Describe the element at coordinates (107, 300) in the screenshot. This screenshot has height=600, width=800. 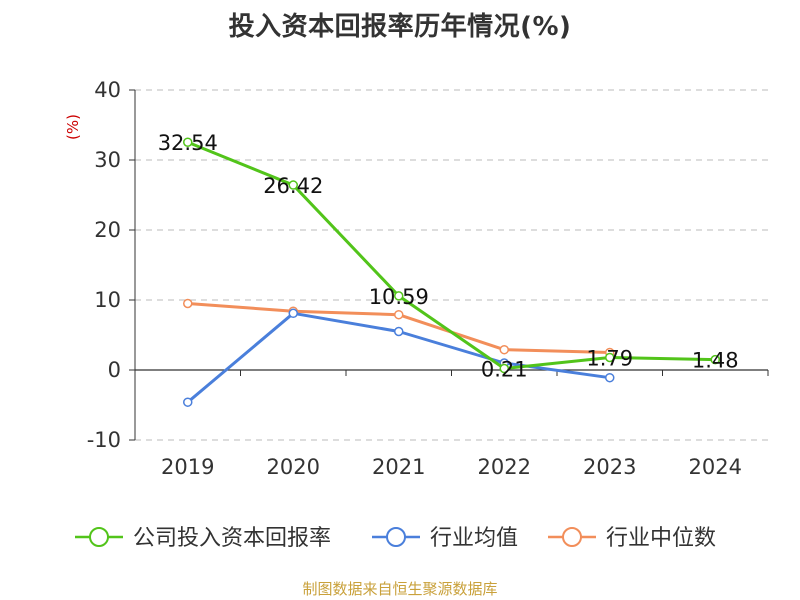
I see `y-tick-label: 10` at that location.